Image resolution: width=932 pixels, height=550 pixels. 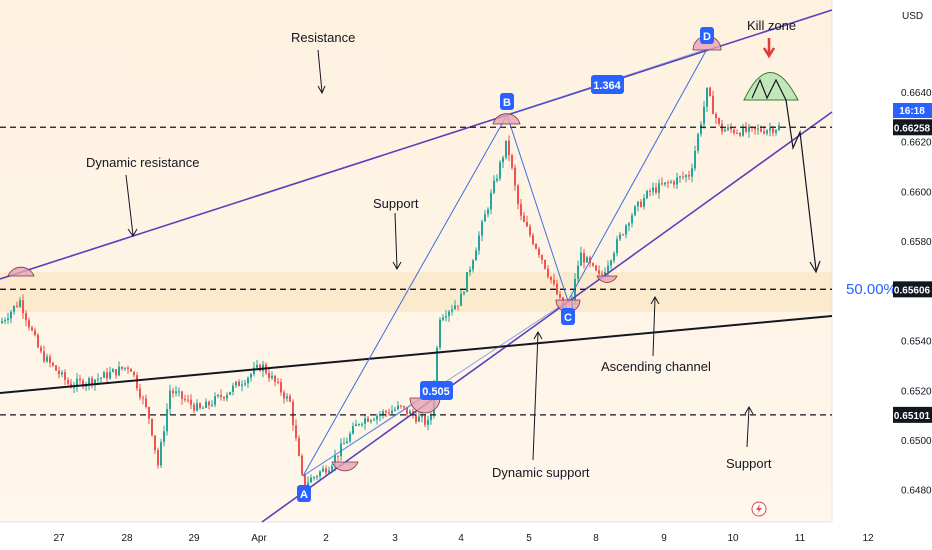 What do you see at coordinates (912, 110) in the screenshot?
I see `countdown-tag` at bounding box center [912, 110].